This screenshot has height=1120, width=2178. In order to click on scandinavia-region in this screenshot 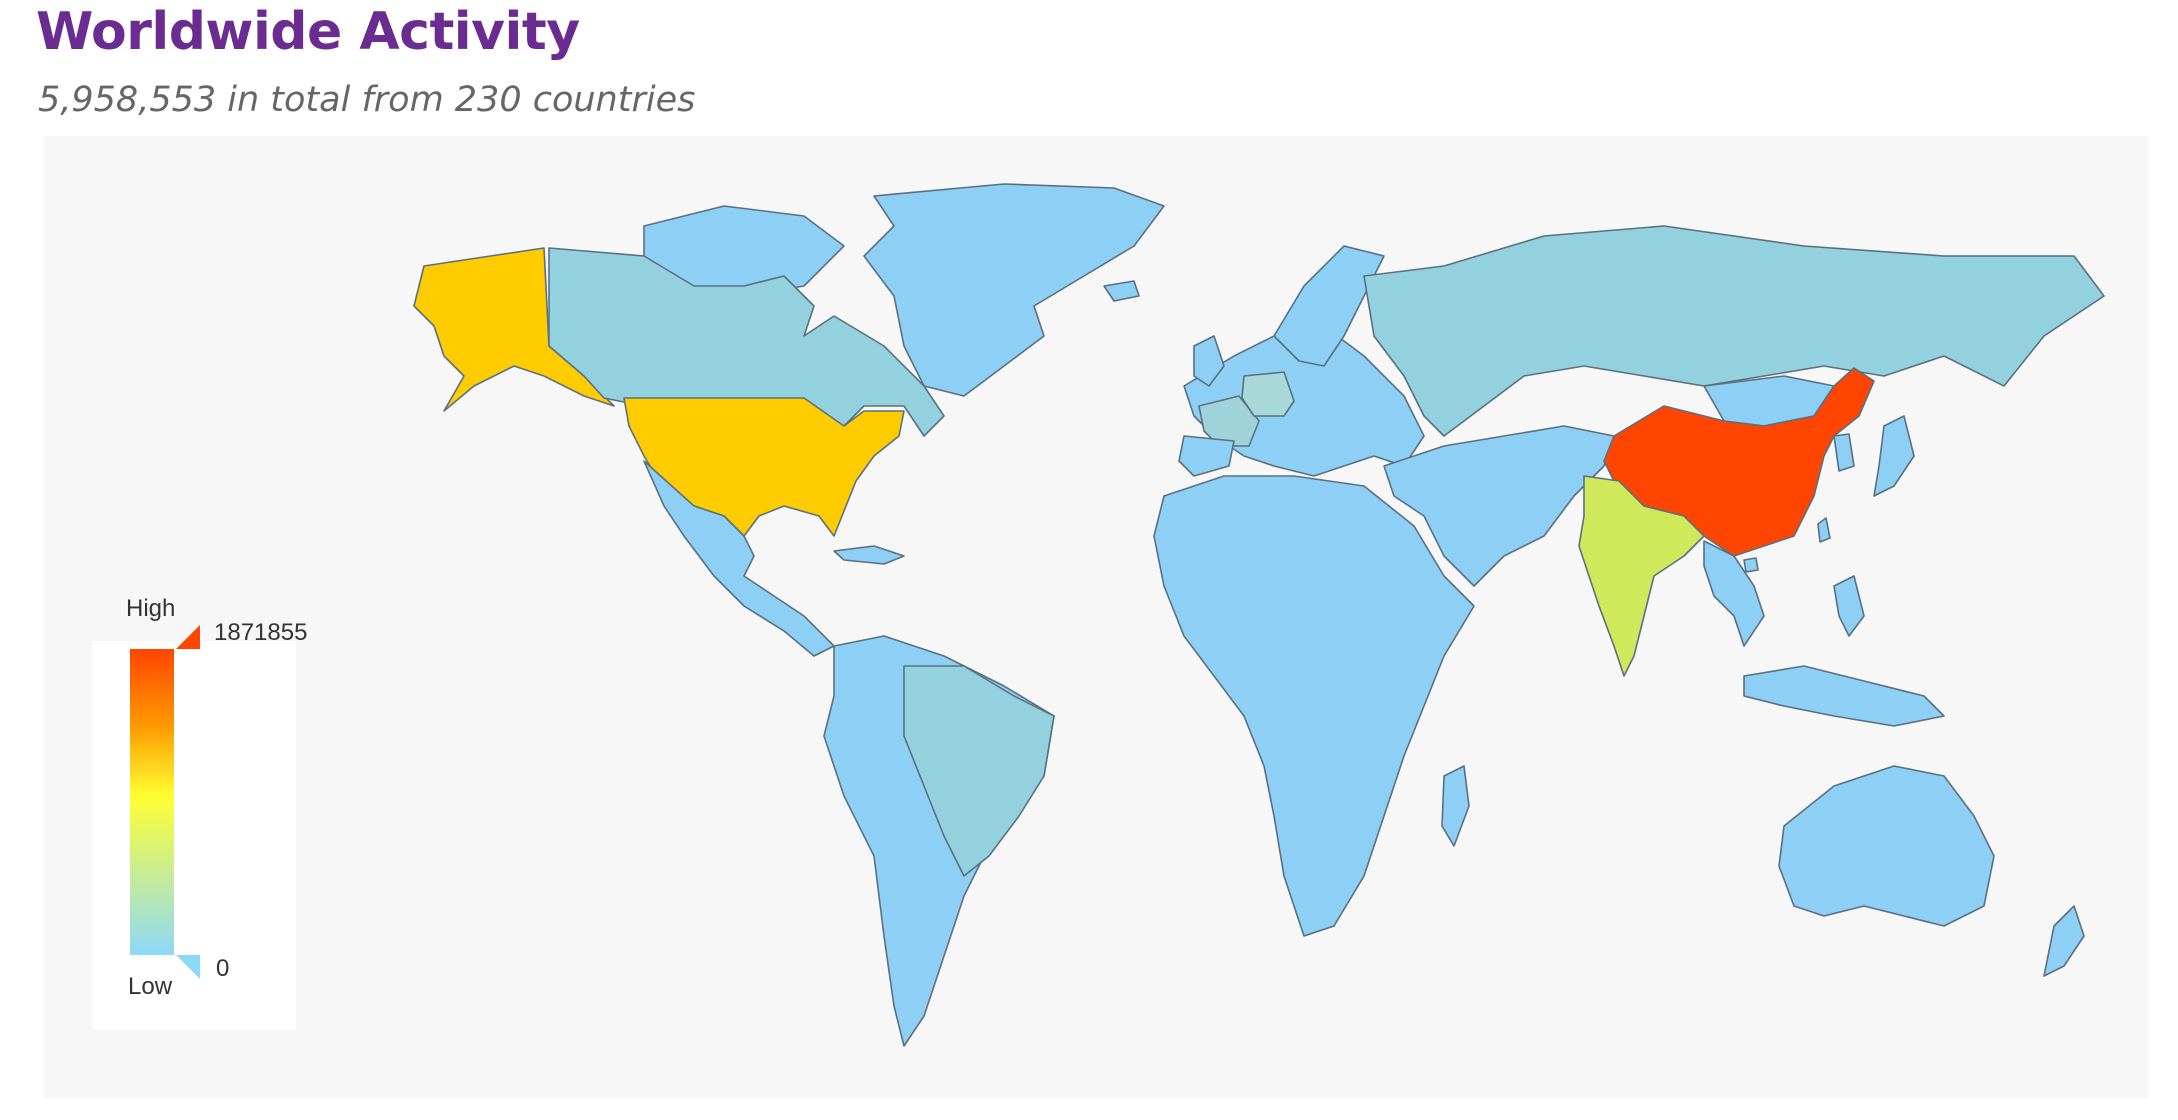, I will do `click(1329, 306)`.